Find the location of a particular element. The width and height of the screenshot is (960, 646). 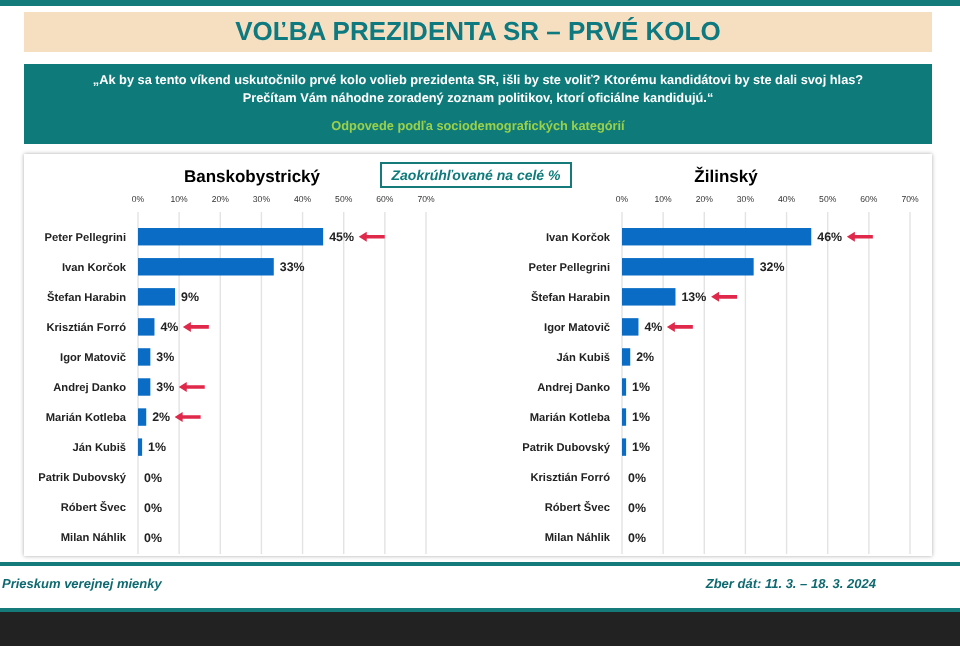

chart-title: Banskobystrický is located at coordinates (252, 176).